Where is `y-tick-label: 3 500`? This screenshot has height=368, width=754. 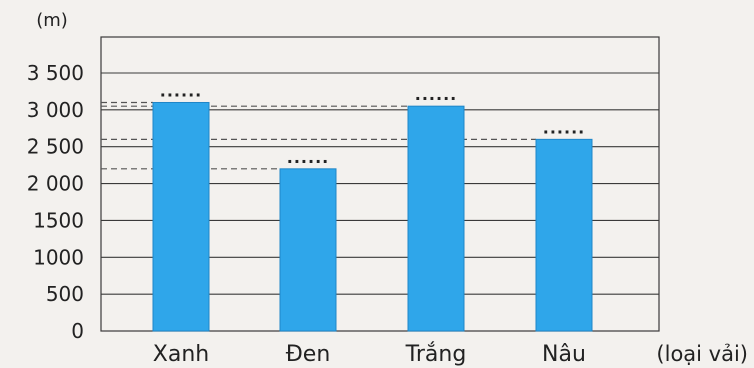 y-tick-label: 3 500 is located at coordinates (55, 73).